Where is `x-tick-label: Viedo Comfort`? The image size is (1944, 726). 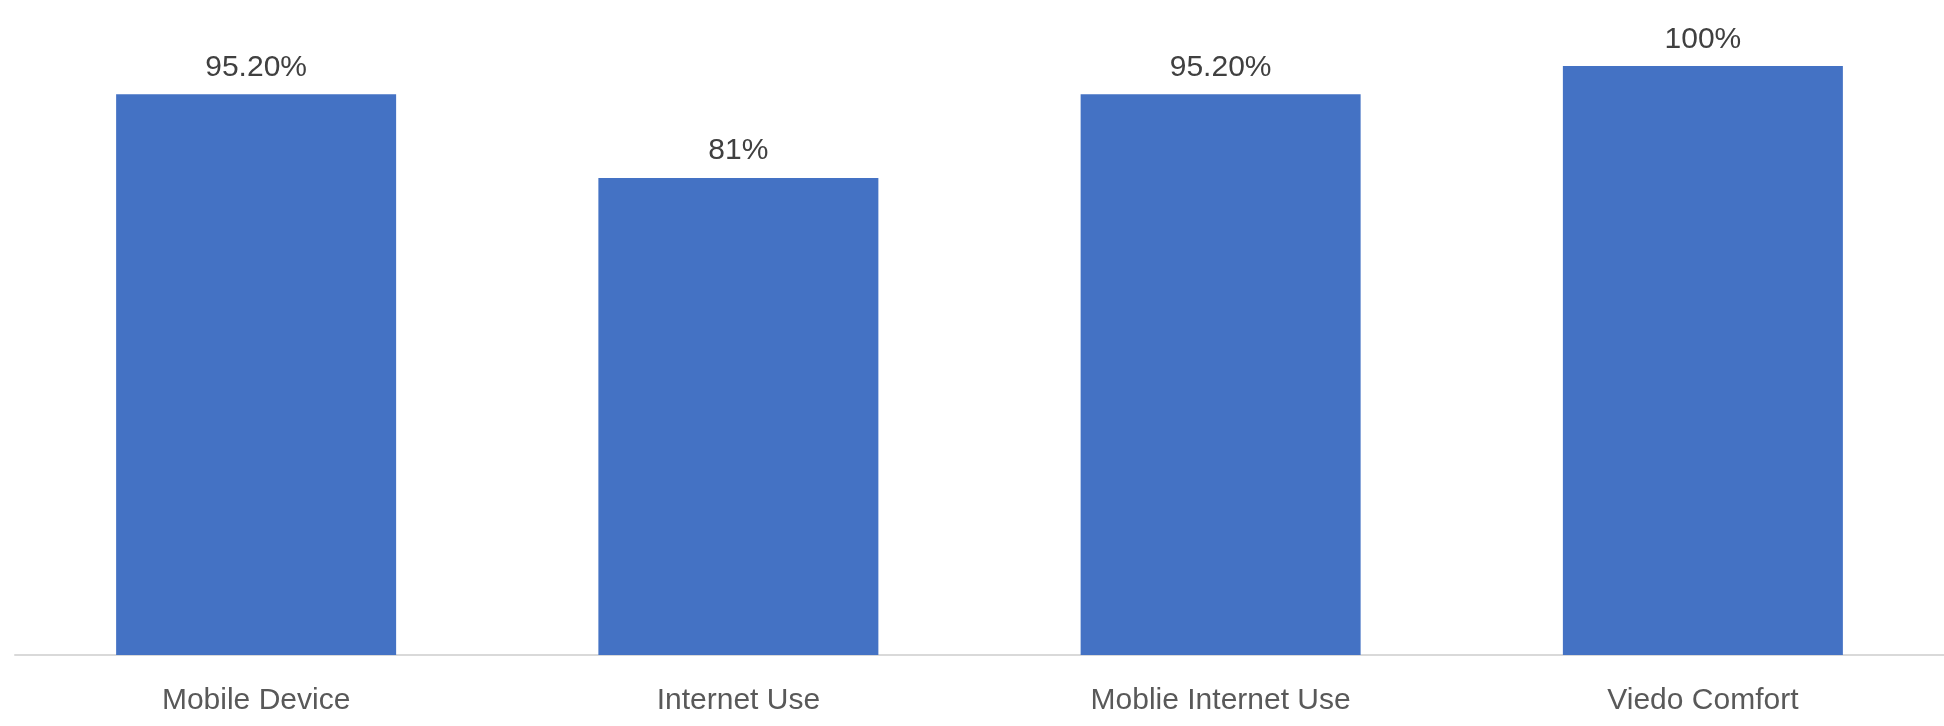 x-tick-label: Viedo Comfort is located at coordinates (1703, 698).